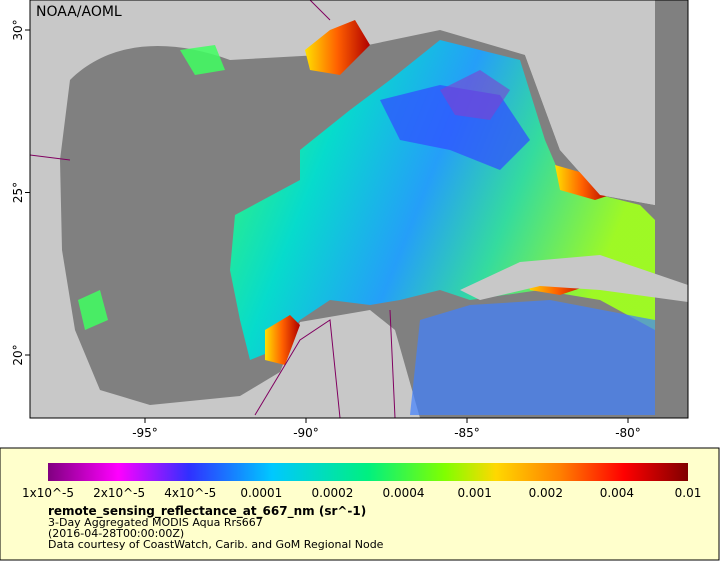 This screenshot has height=565, width=720. I want to click on lon-tick-label: -90°, so click(306, 433).